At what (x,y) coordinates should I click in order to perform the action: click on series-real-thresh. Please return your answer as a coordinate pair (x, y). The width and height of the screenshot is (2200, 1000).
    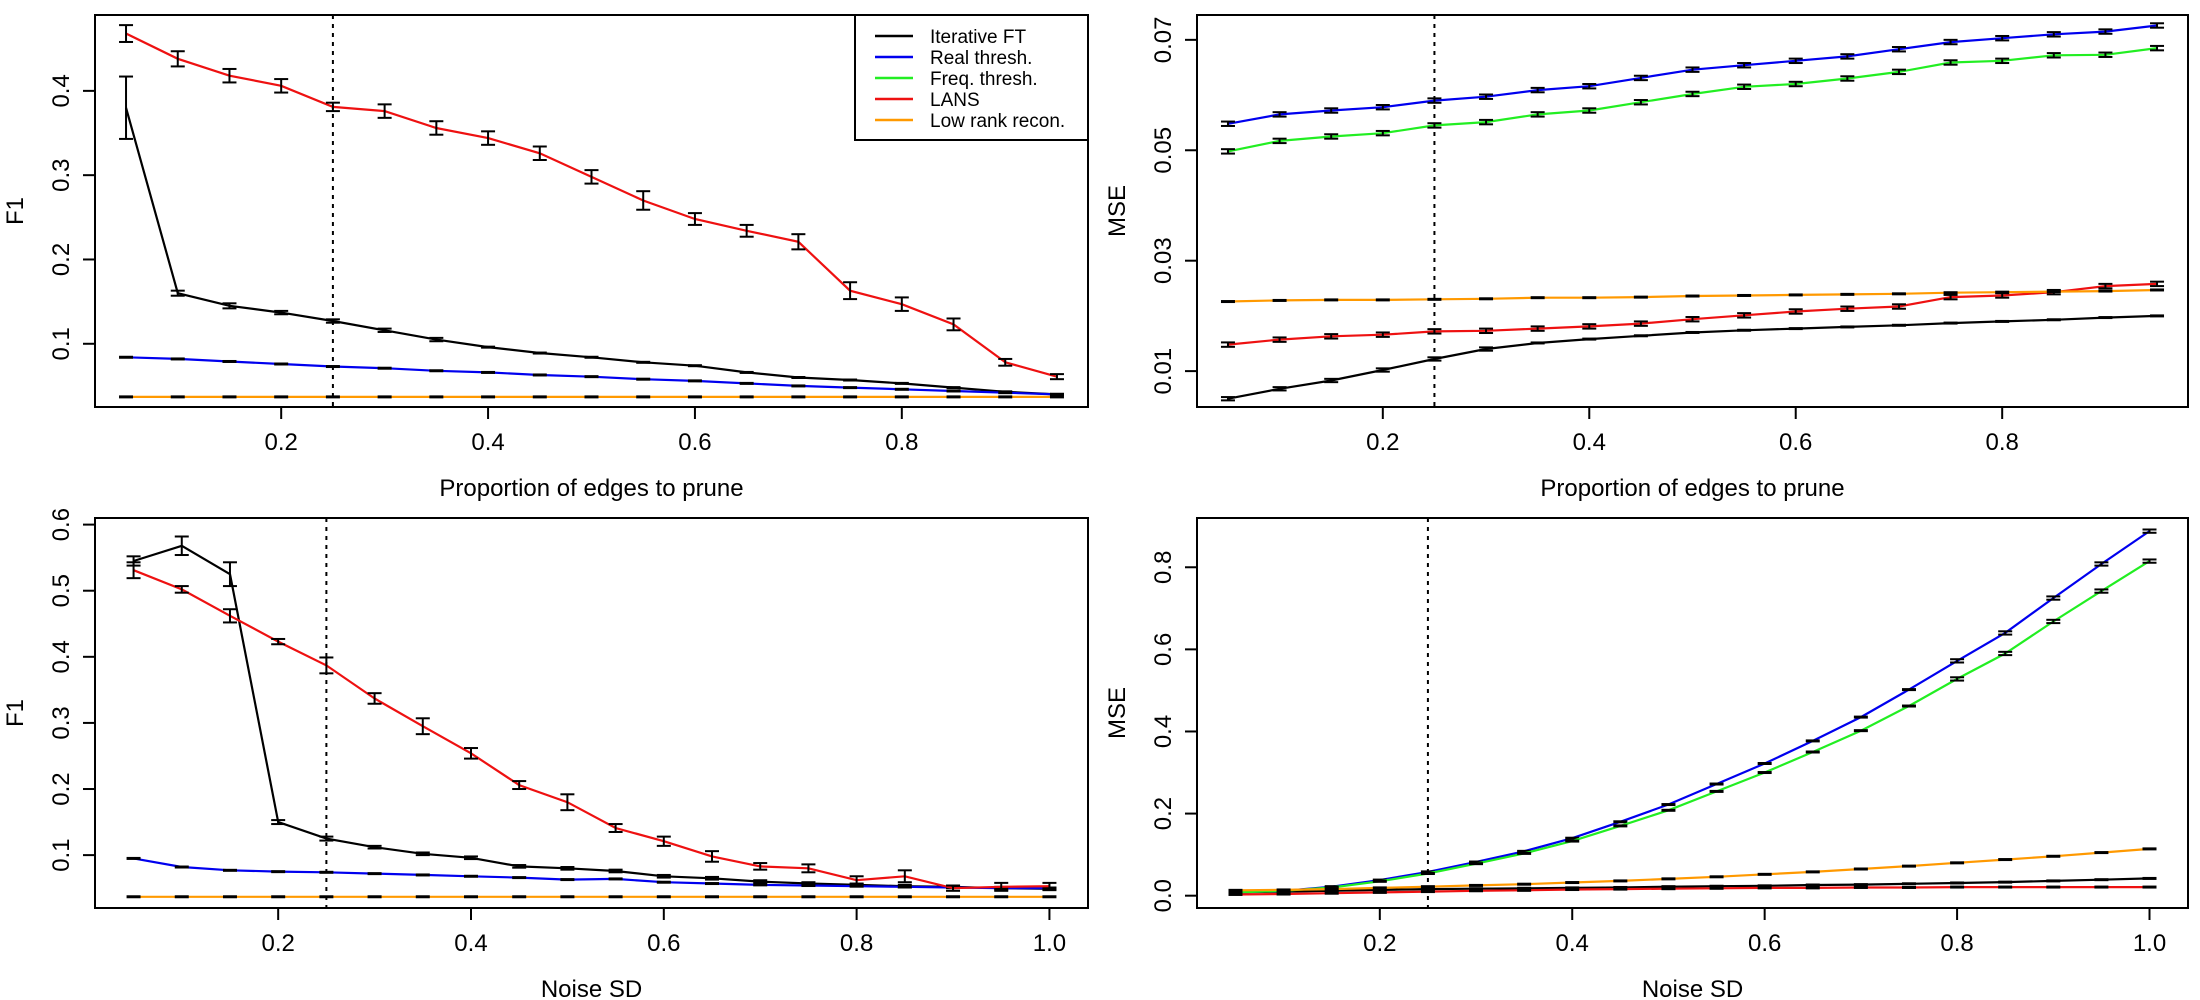
    Looking at the image, I should click on (591, 873).